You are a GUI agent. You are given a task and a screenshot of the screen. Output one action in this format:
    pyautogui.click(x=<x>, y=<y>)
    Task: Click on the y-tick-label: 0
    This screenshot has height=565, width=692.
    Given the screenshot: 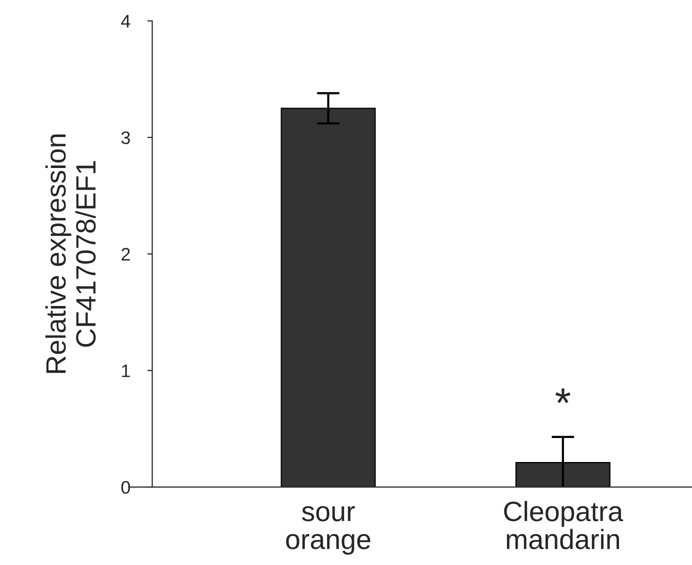 What is the action you would take?
    pyautogui.click(x=125, y=487)
    